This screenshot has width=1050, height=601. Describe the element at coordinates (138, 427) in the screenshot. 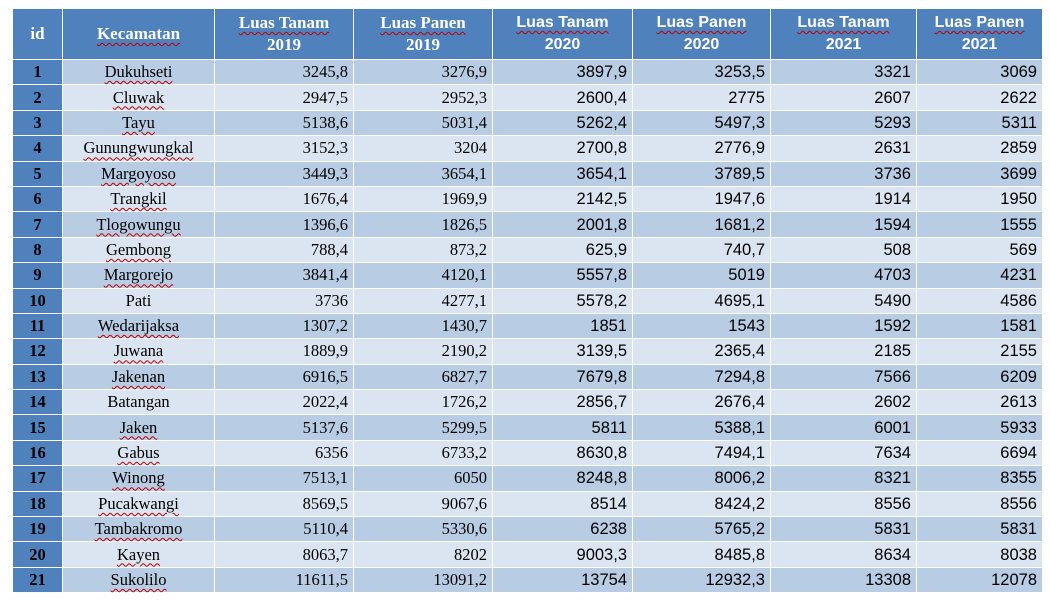

I see `kecamatan-name: Jaken` at that location.